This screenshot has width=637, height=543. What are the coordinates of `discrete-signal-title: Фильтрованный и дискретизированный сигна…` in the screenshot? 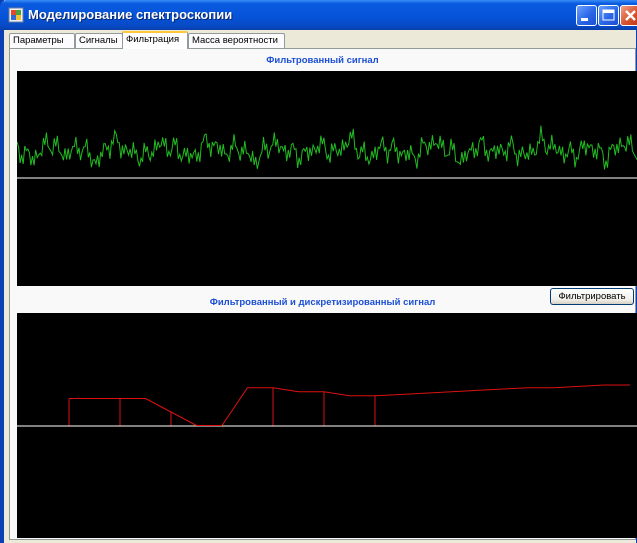 It's located at (322, 302).